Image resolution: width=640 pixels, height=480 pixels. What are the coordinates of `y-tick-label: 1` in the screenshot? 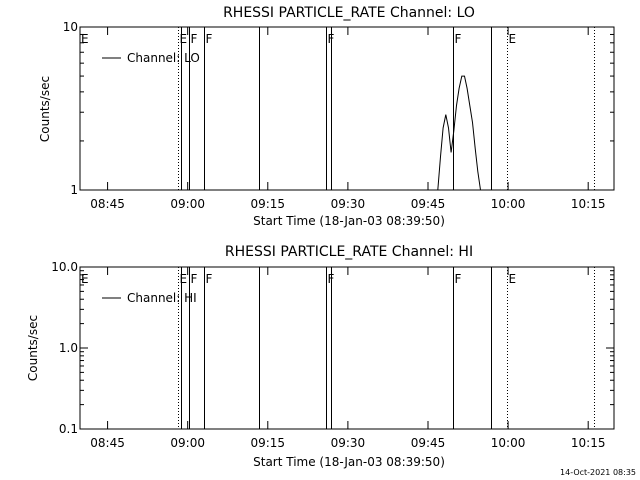 It's located at (74, 190).